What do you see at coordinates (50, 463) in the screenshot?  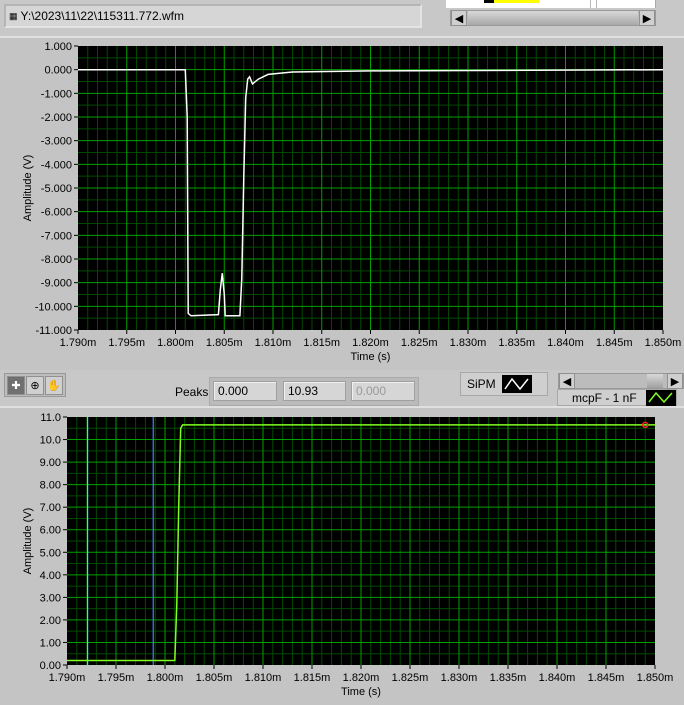 I see `y-tick-label: 9.00` at bounding box center [50, 463].